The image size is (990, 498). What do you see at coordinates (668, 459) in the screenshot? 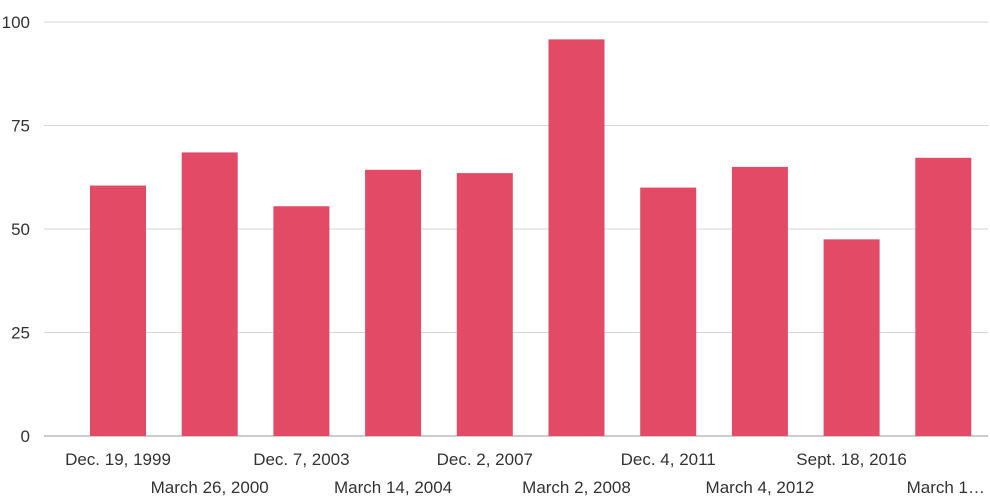
I see `x-category-label: Dec. 4, 2011` at bounding box center [668, 459].